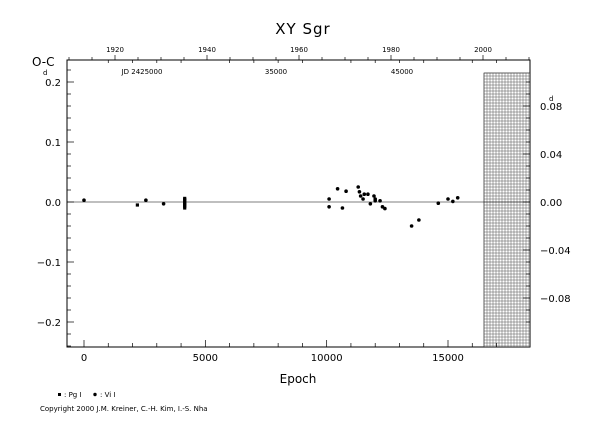 The height and width of the screenshot is (425, 590). I want to click on x-tick-label: 10000, so click(327, 358).